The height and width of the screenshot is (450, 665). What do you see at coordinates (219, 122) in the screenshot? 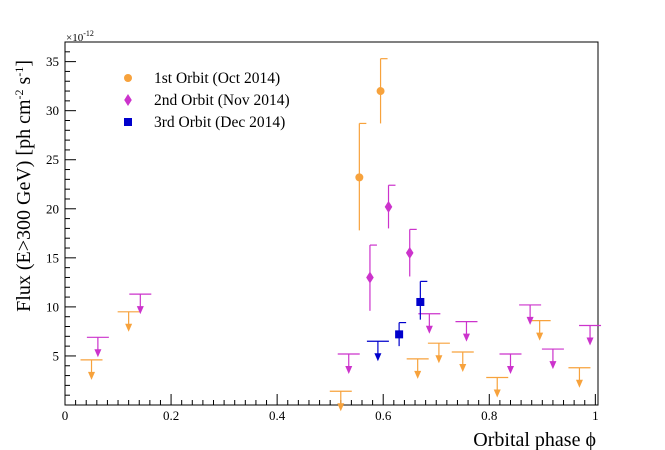
I see `legend-label: 3rd Orbit (Dec 2014)` at bounding box center [219, 122].